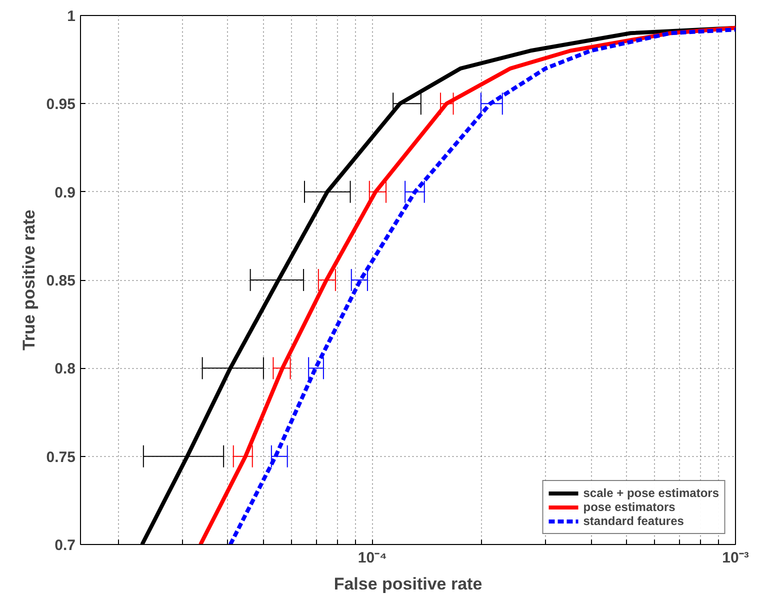  Describe the element at coordinates (71, 16) in the screenshot. I see `y-tick-label: 1` at that location.